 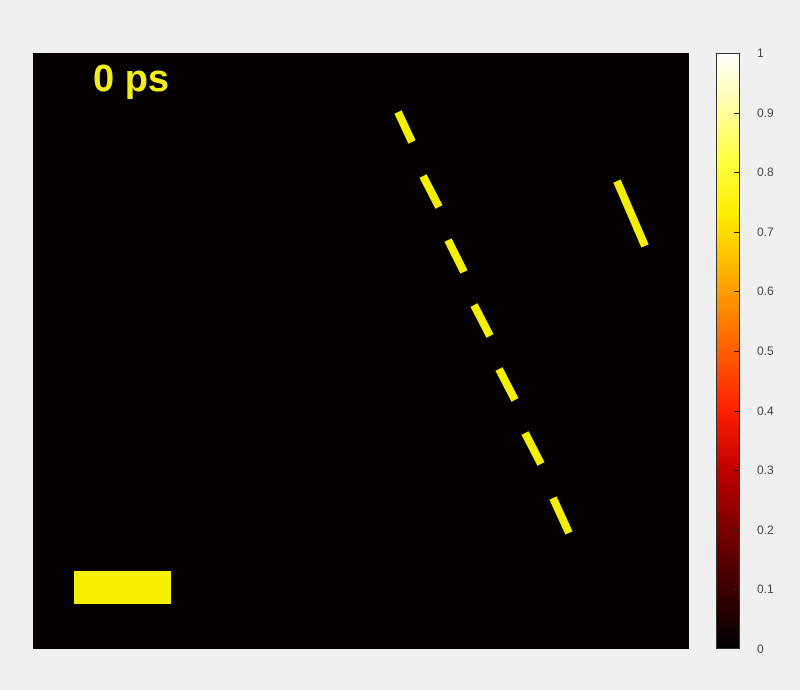 I want to click on time-annotation: 0 ps, so click(x=131, y=79).